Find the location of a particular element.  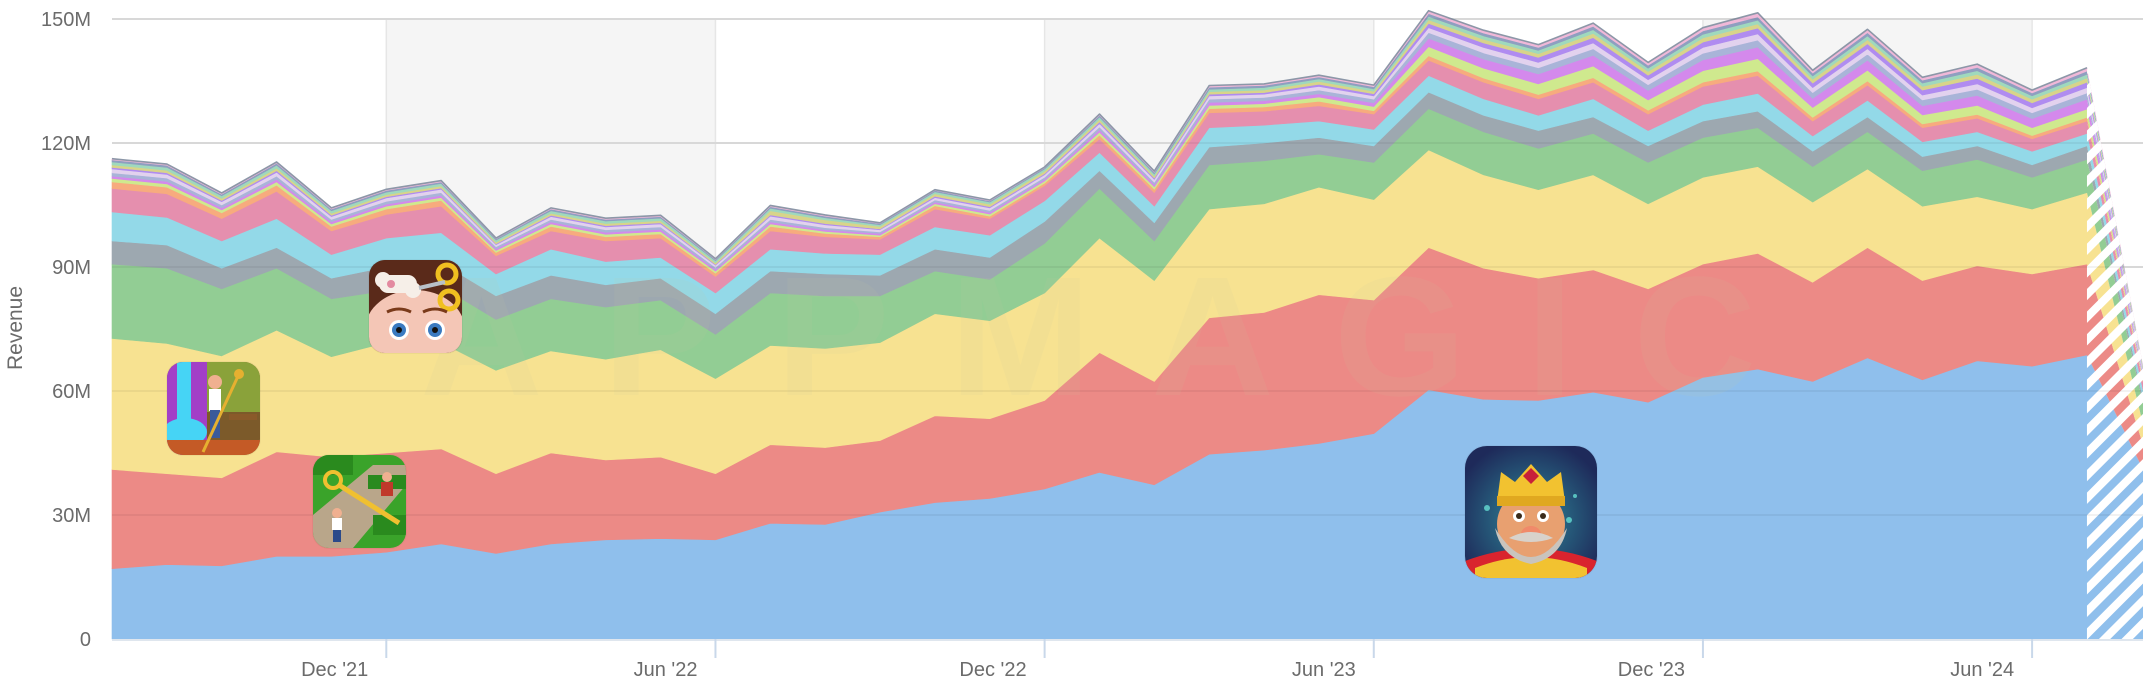

x-tick-label: Jun '23 is located at coordinates (1324, 670).